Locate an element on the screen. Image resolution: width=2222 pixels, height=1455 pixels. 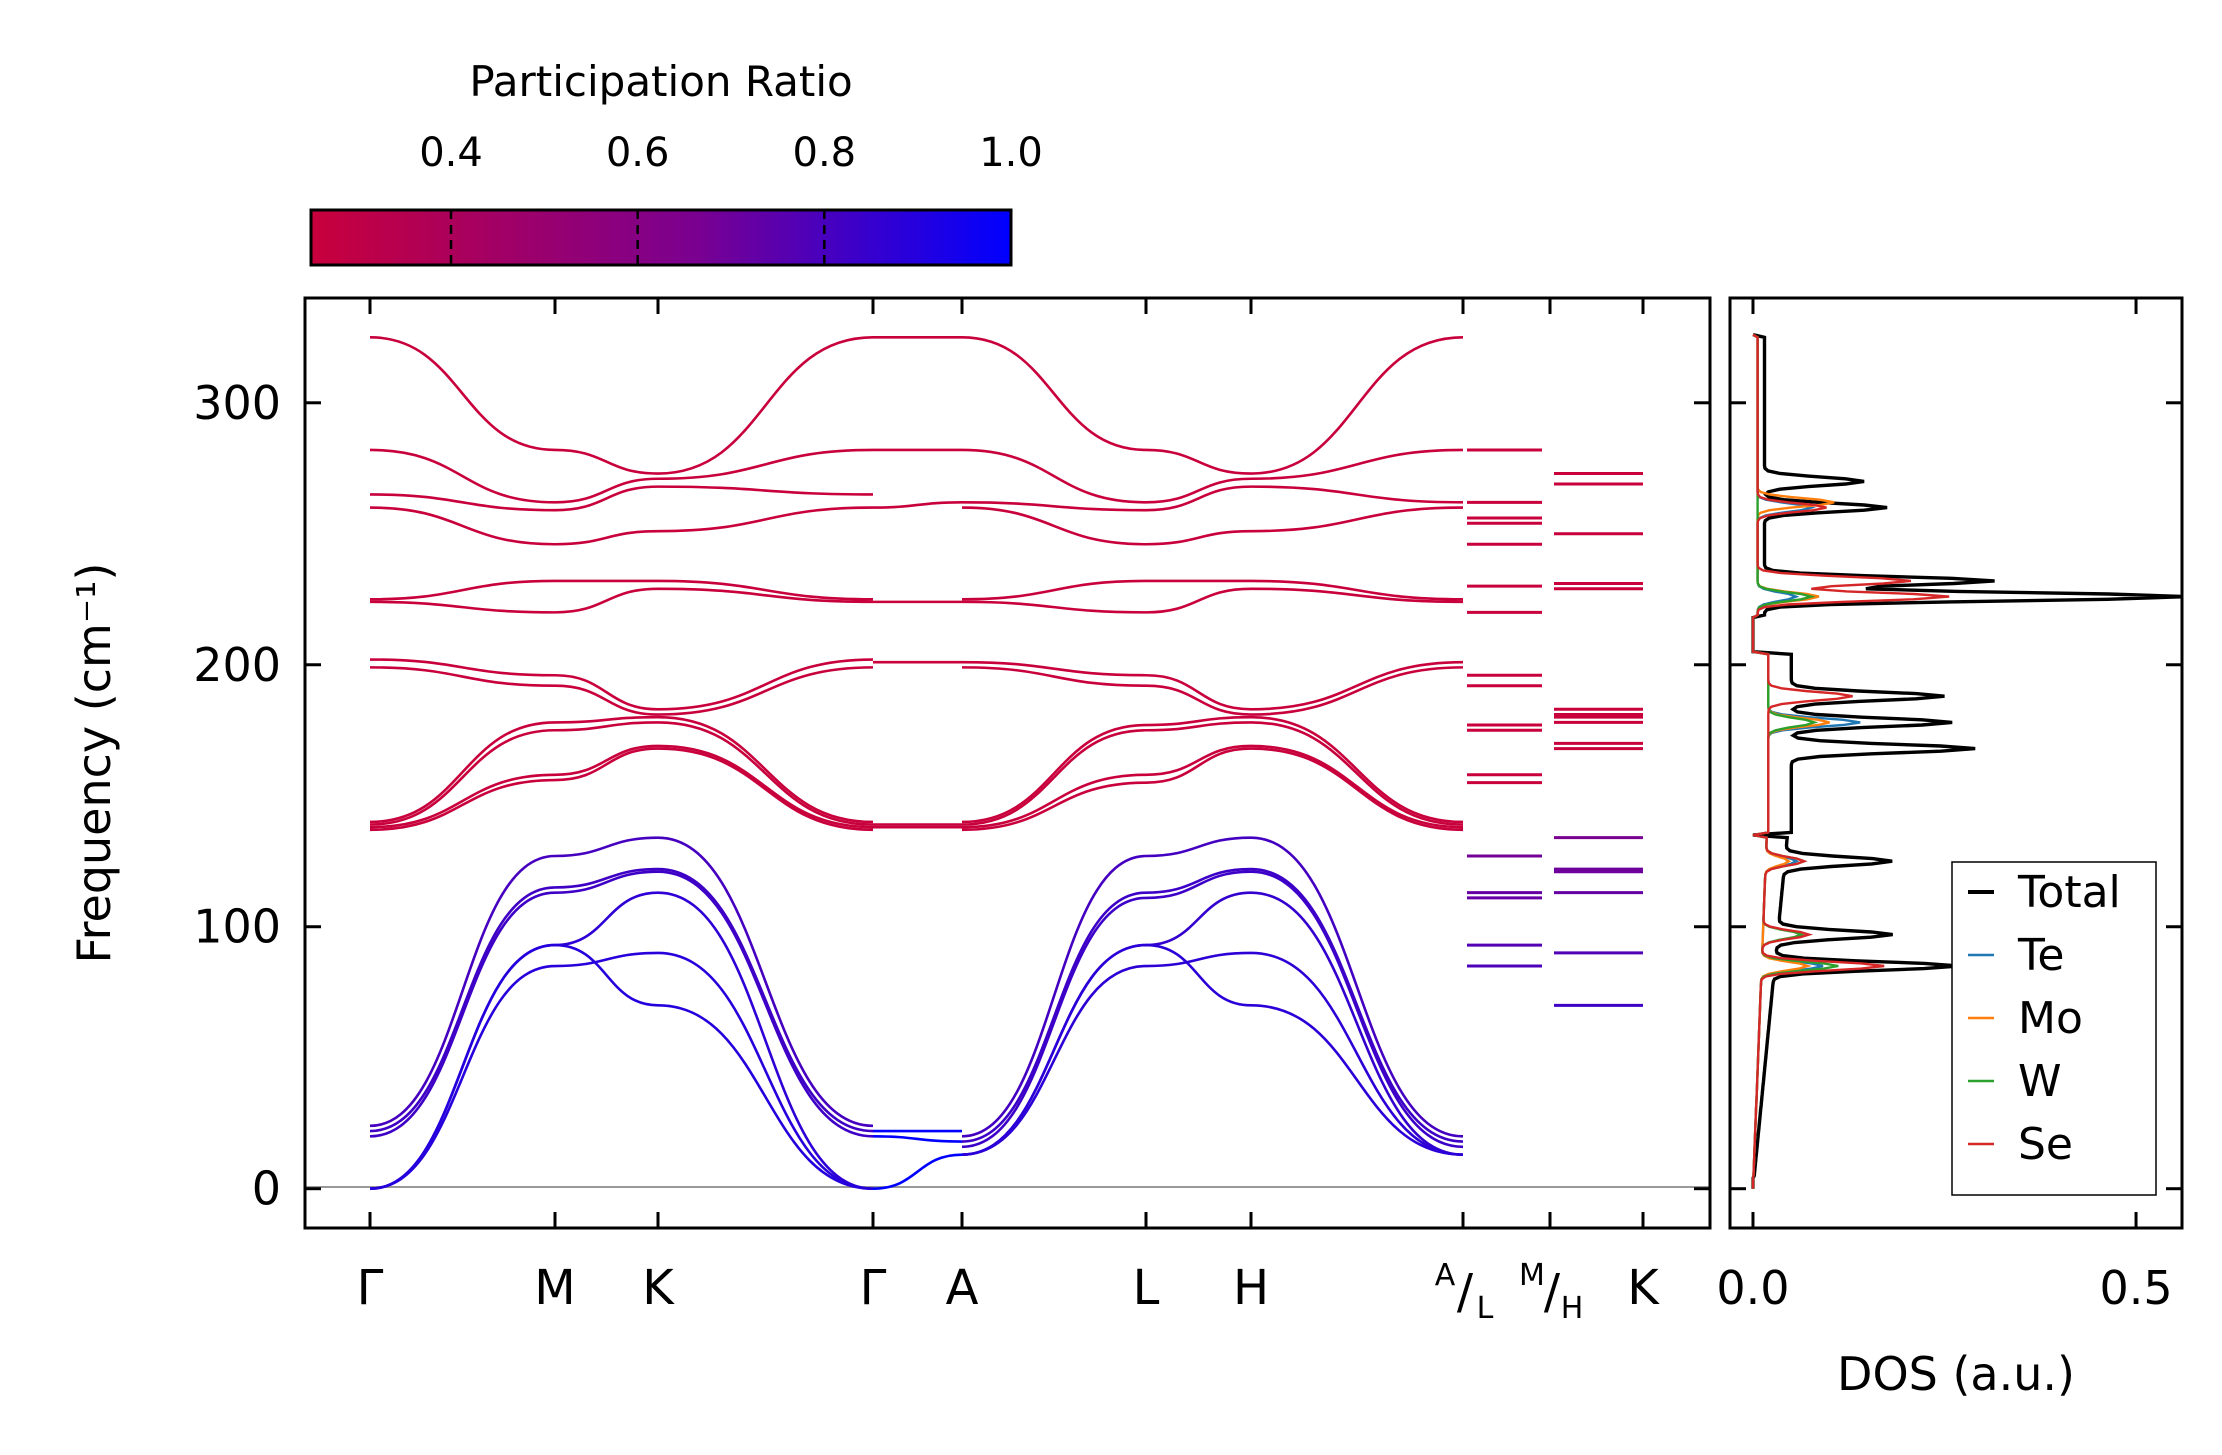
k-label-sup: A is located at coordinates (1445, 1275).